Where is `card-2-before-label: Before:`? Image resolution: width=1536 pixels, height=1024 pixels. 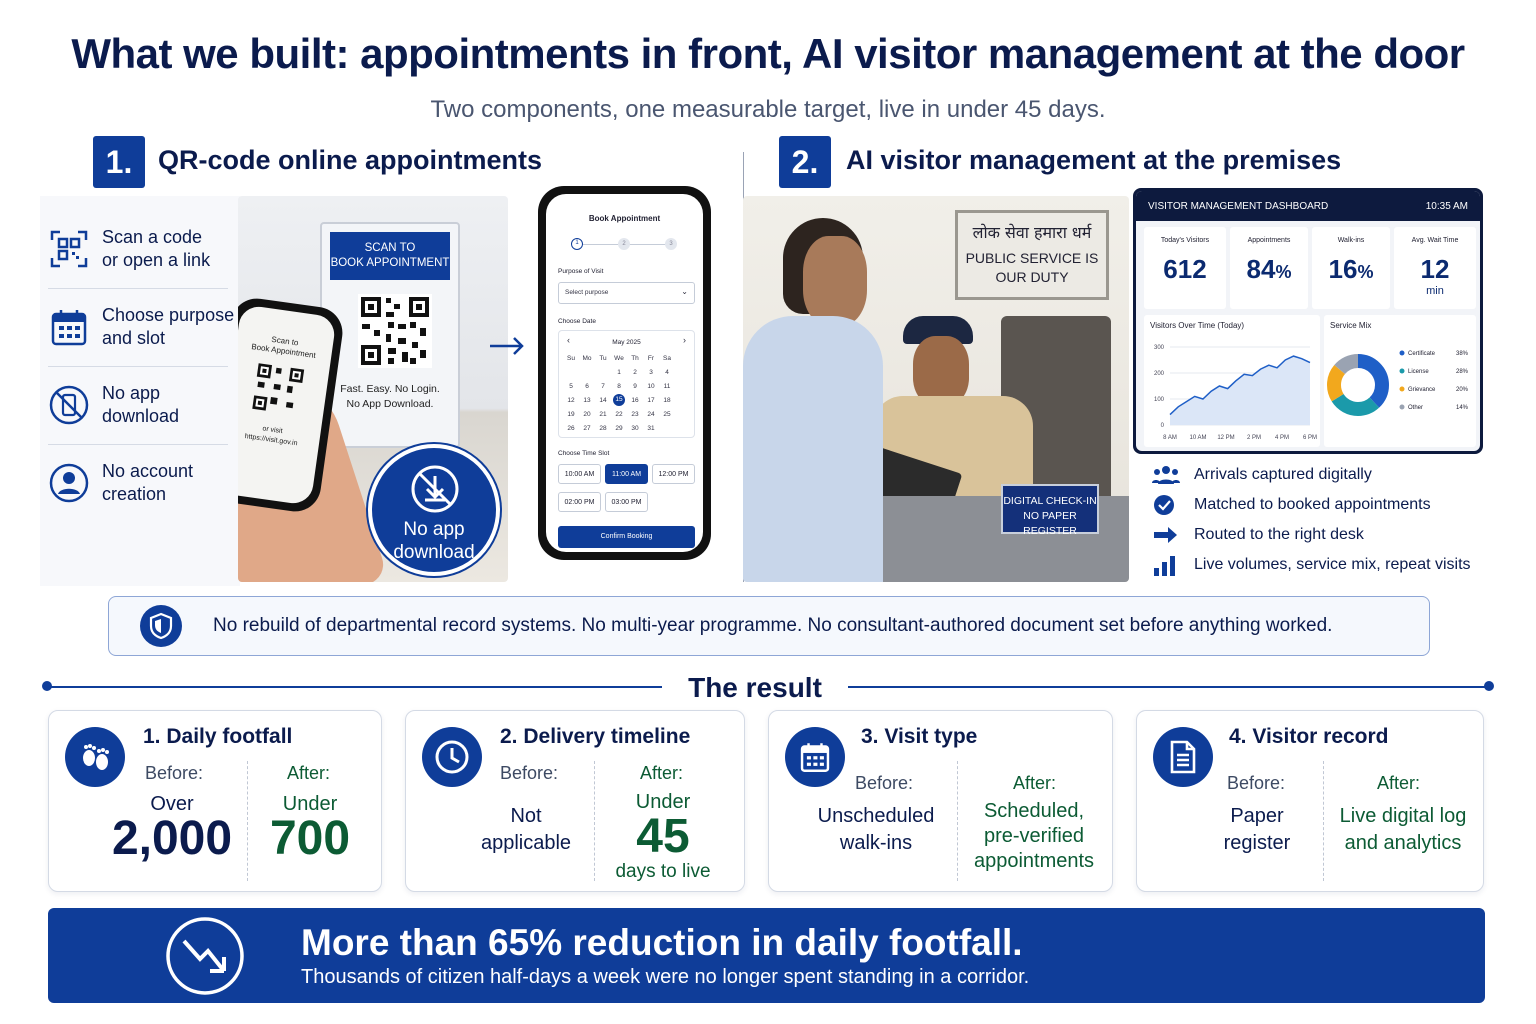
card-2-before-label: Before: is located at coordinates (529, 773).